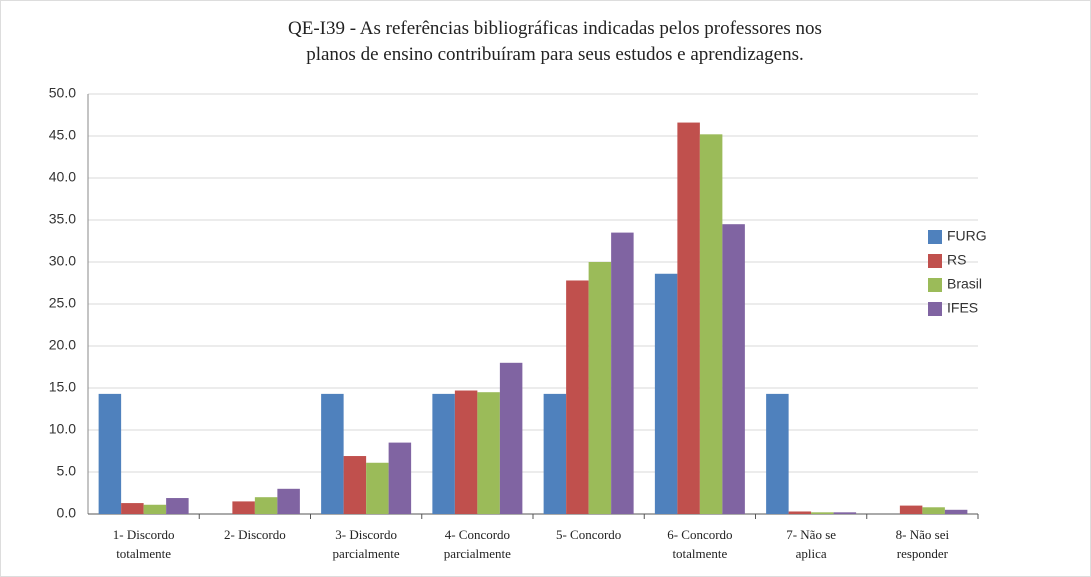  What do you see at coordinates (366, 544) in the screenshot?
I see `x-tick-label: 3- Discordo parcialmente` at bounding box center [366, 544].